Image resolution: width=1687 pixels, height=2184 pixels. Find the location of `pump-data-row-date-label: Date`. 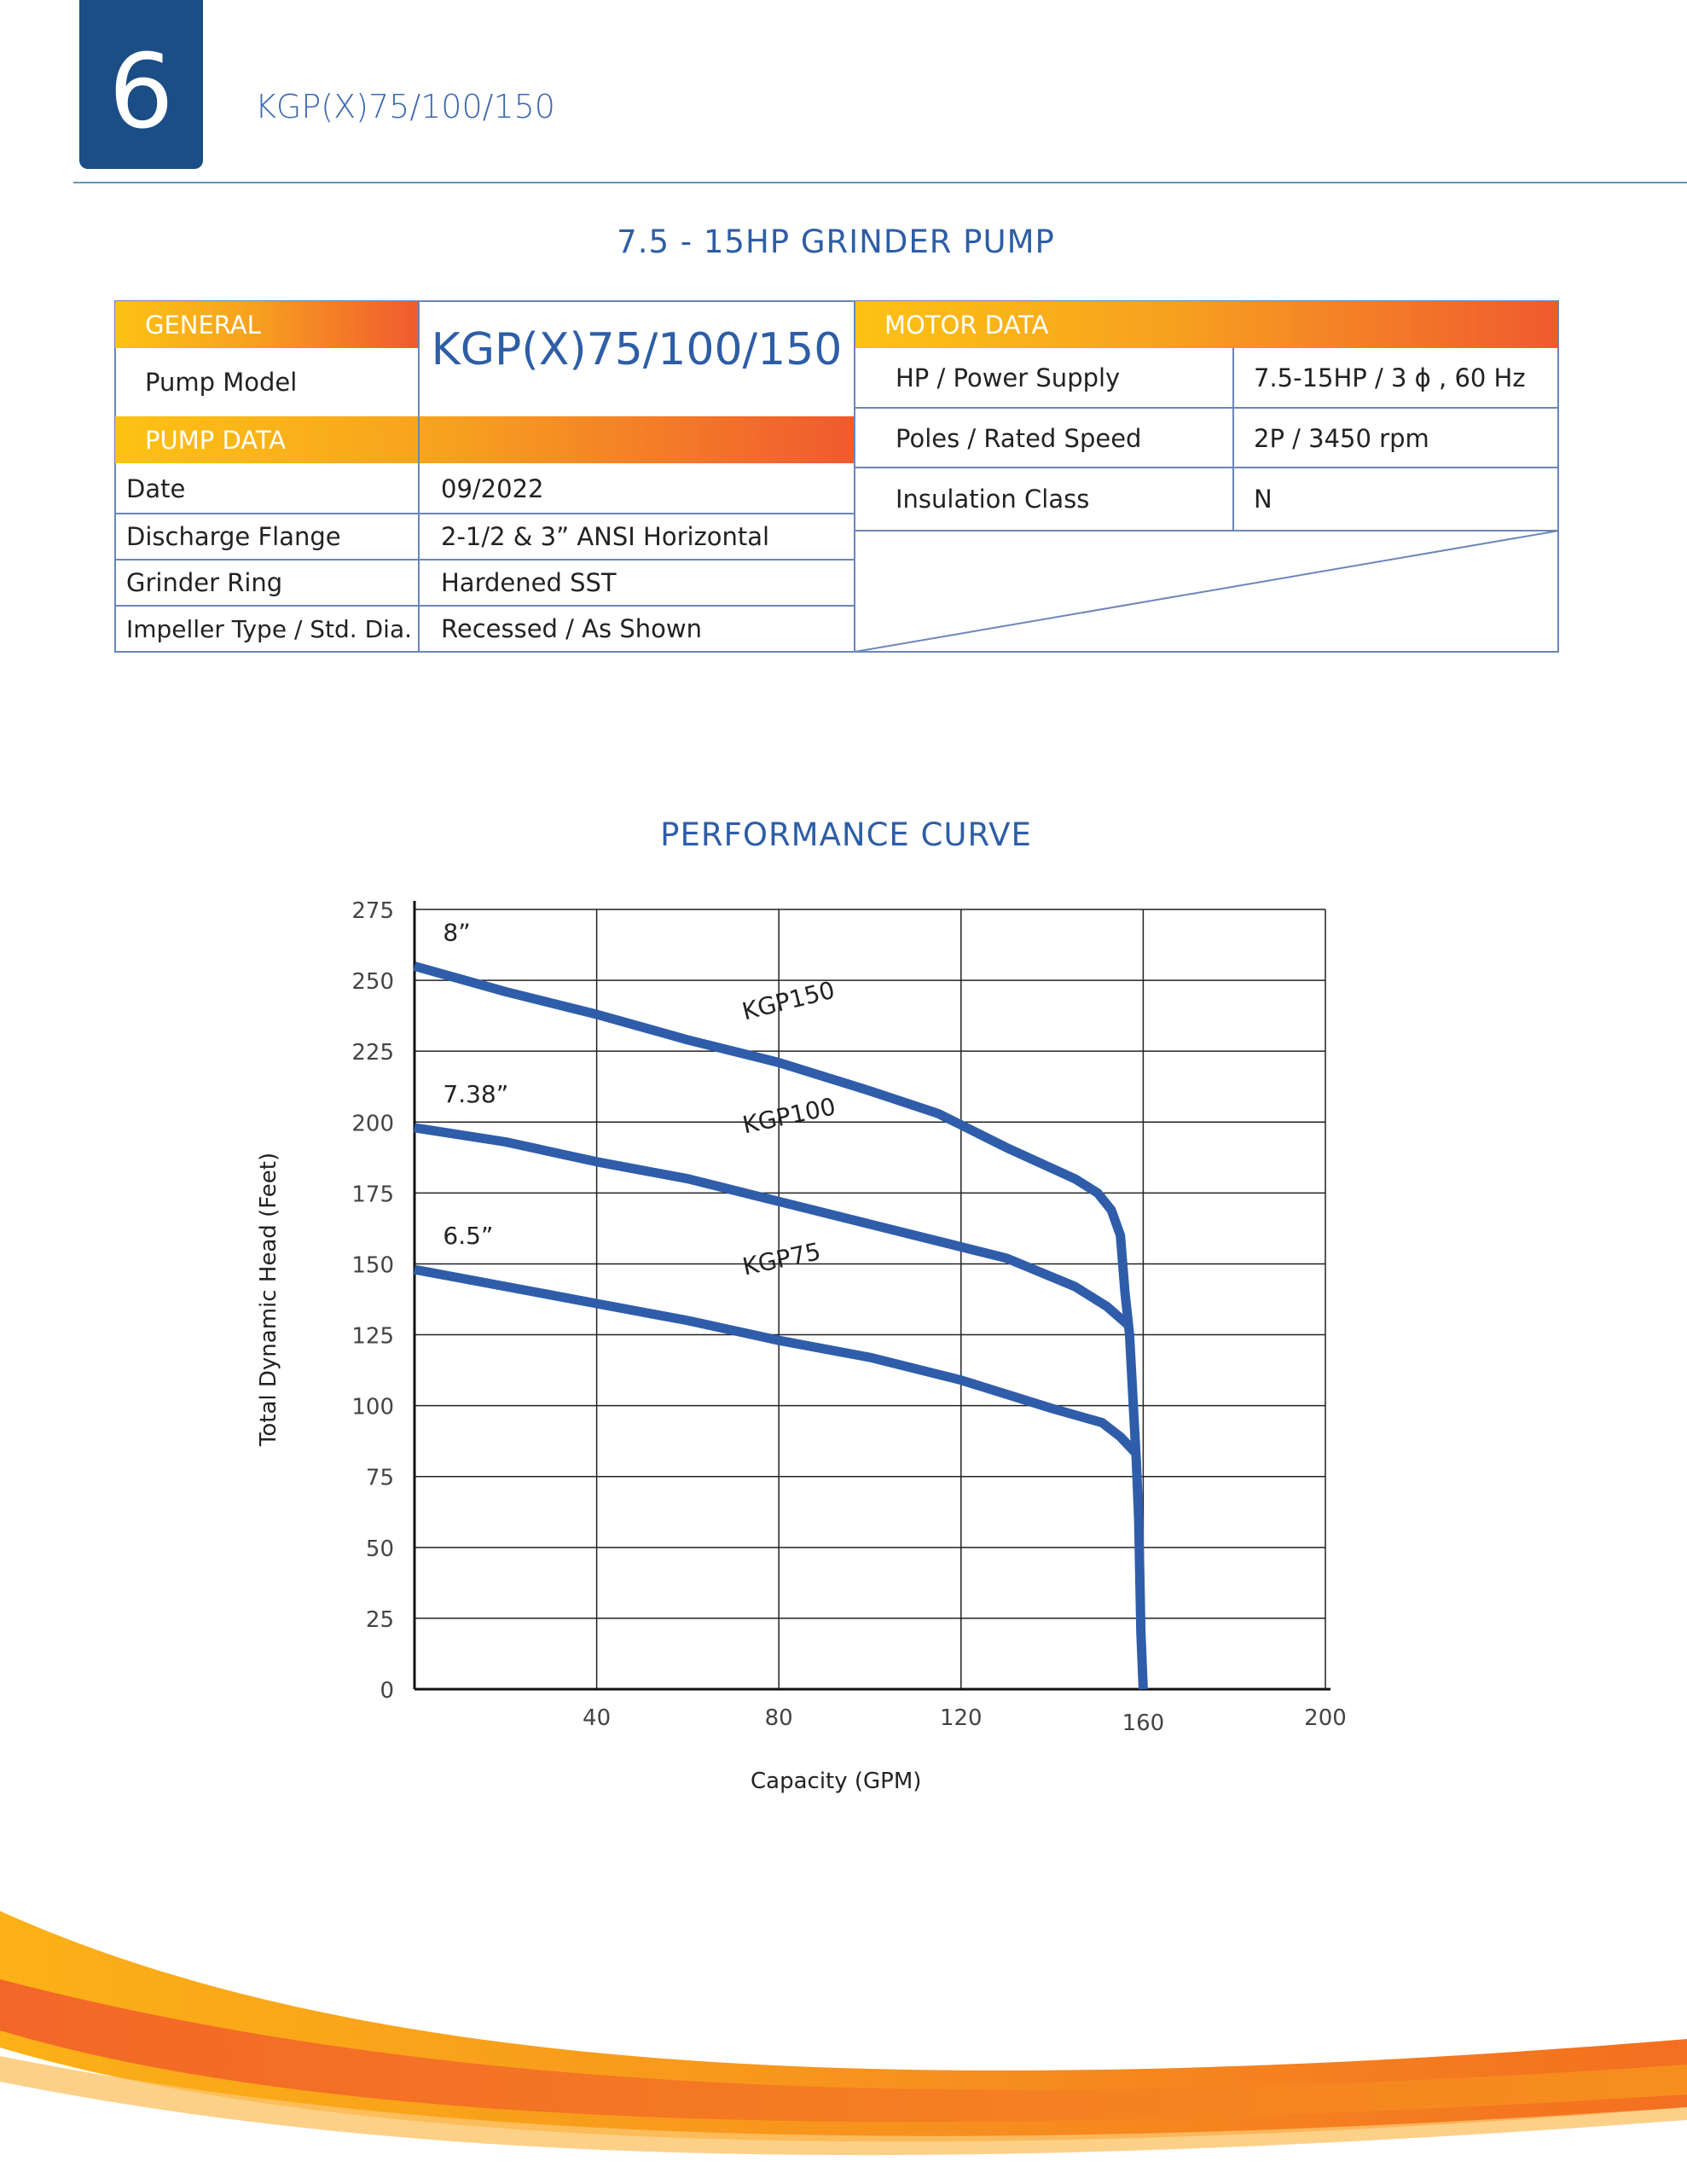

pump-data-row-date-label: Date is located at coordinates (156, 488).